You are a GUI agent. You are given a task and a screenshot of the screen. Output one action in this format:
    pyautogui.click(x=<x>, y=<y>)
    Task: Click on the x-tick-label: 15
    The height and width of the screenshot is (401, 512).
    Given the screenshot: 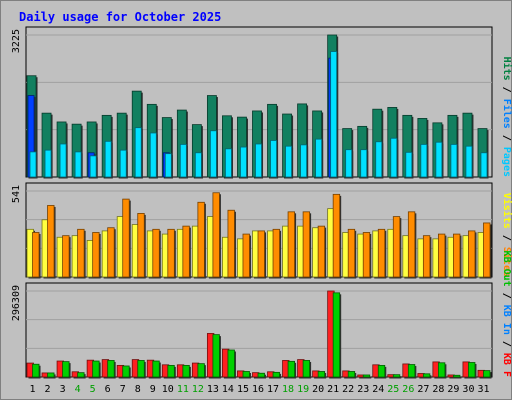 What is the action you would take?
    pyautogui.click(x=243, y=389)
    